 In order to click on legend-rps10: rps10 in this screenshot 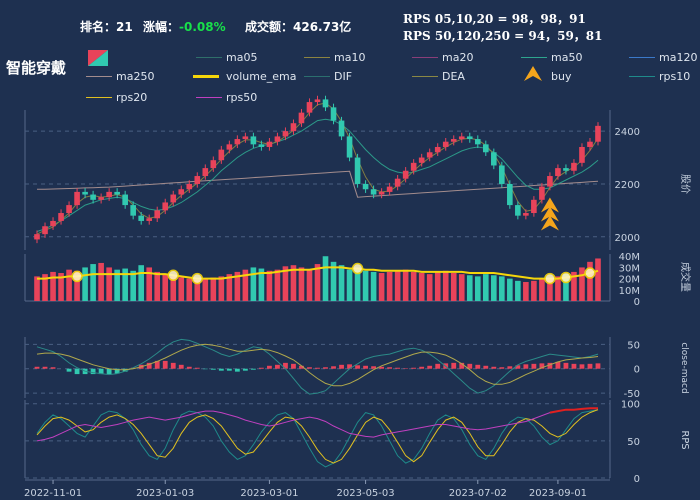, I will do `click(675, 76)`.